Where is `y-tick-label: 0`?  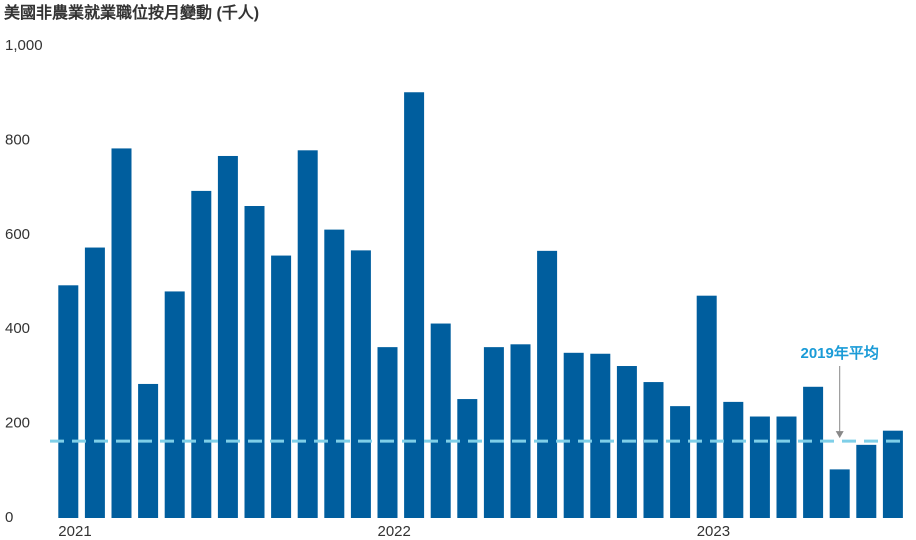
y-tick-label: 0 is located at coordinates (9, 517).